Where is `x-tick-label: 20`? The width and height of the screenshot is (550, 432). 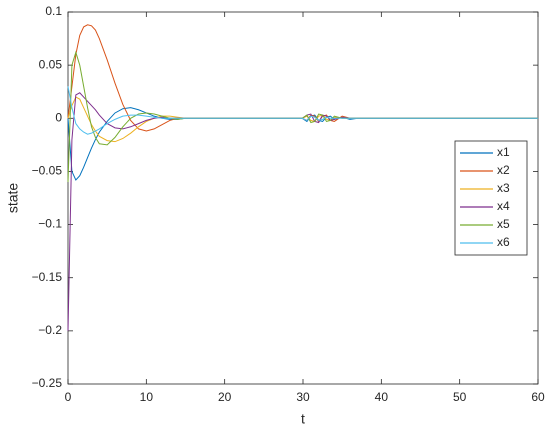 x-tick-label: 20 is located at coordinates (225, 397).